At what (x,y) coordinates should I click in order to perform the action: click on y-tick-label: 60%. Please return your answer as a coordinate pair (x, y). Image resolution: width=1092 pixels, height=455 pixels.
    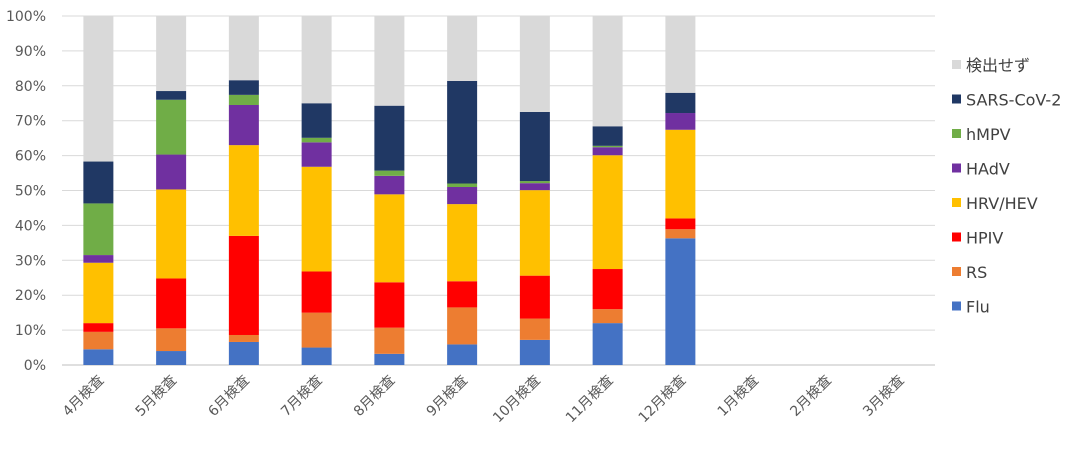
    Looking at the image, I should click on (30, 157).